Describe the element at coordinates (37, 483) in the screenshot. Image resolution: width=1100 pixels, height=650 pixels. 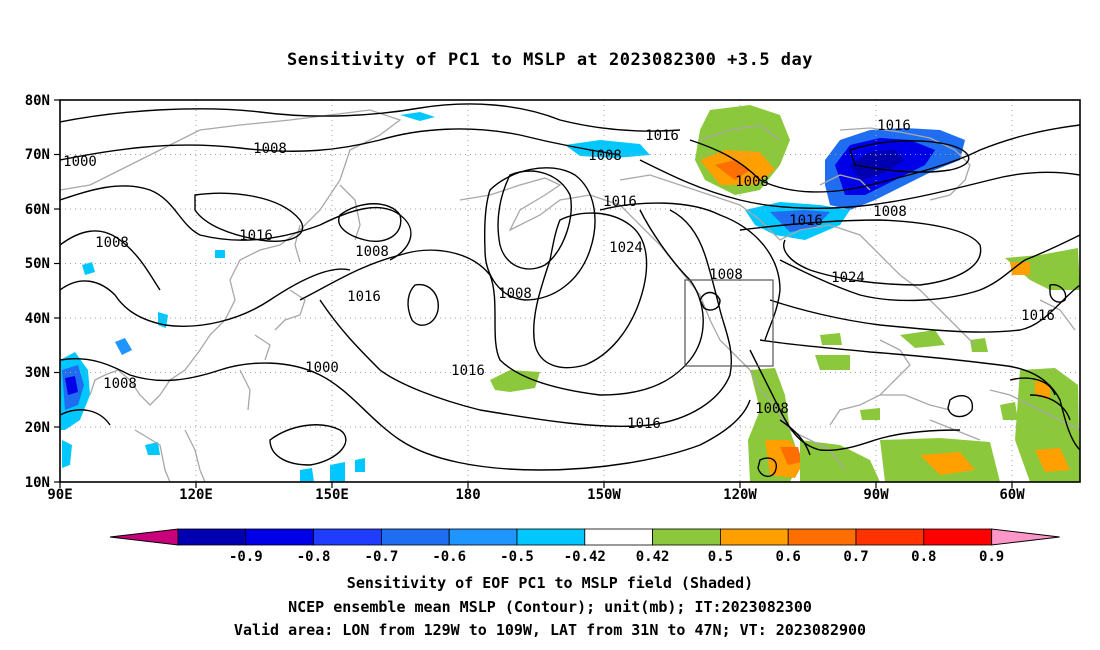
I see `lat-label: 10N` at that location.